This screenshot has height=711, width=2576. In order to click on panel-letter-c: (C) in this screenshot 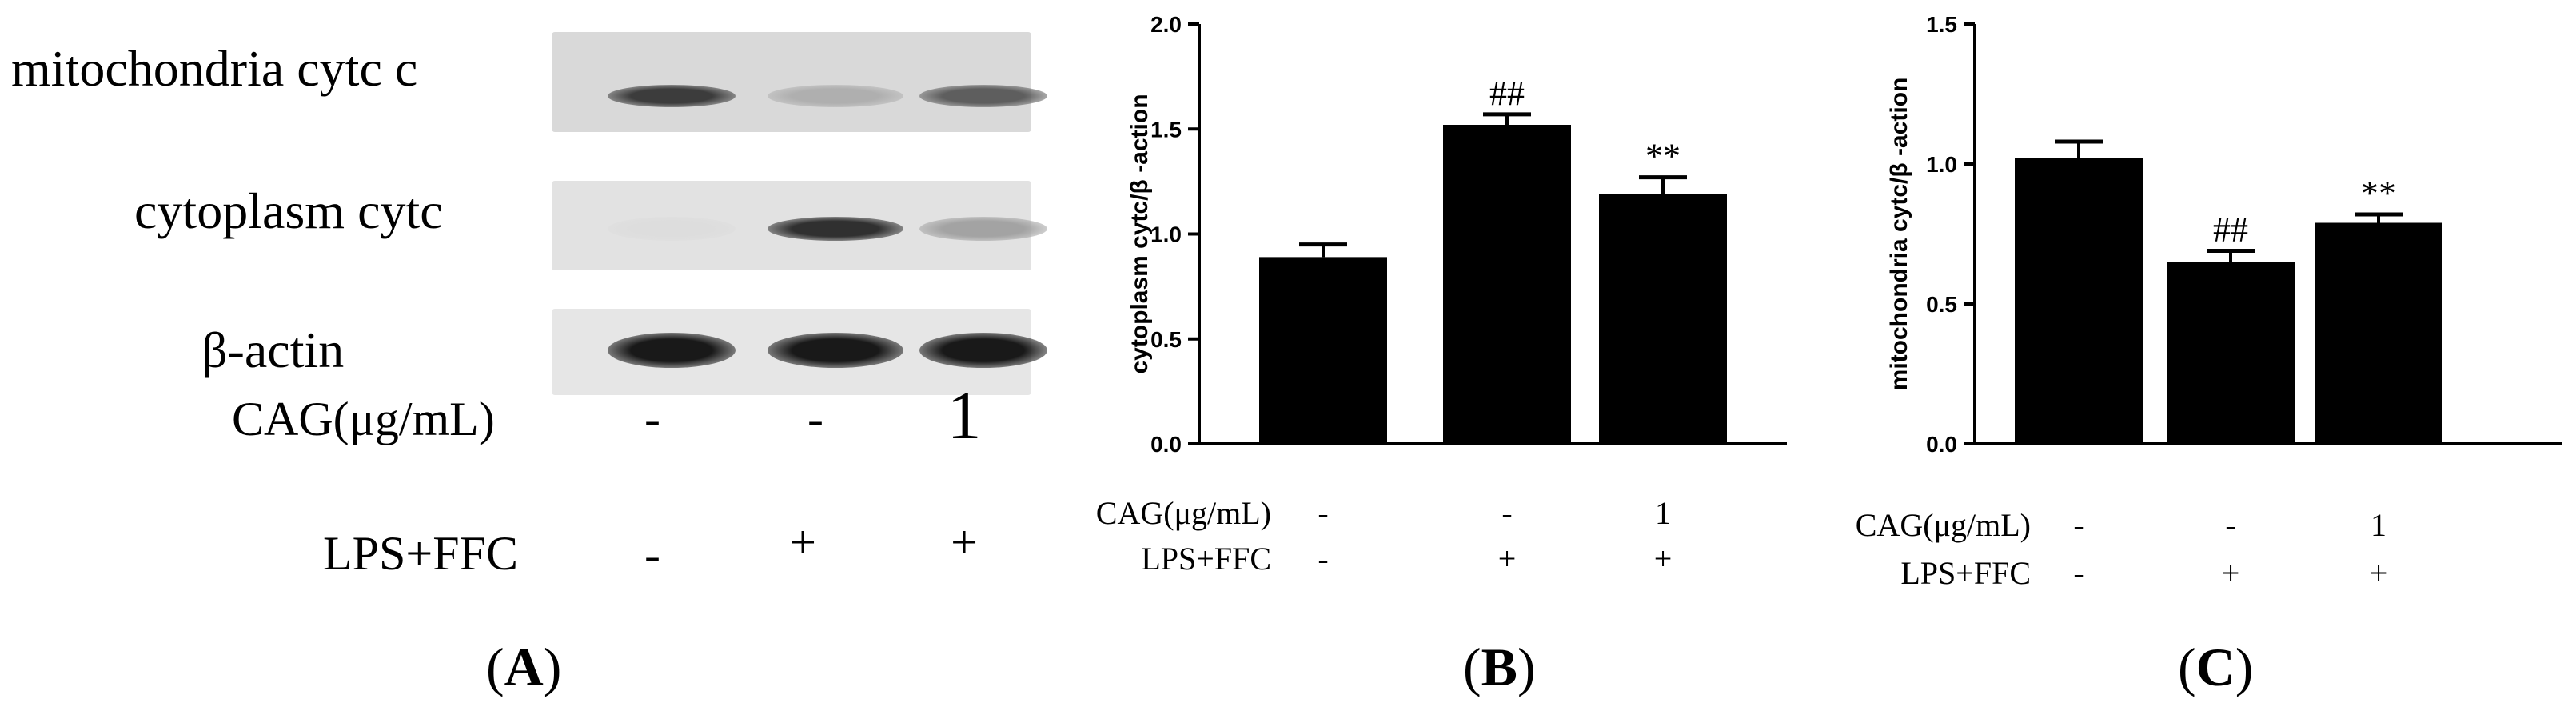, I will do `click(2216, 667)`.